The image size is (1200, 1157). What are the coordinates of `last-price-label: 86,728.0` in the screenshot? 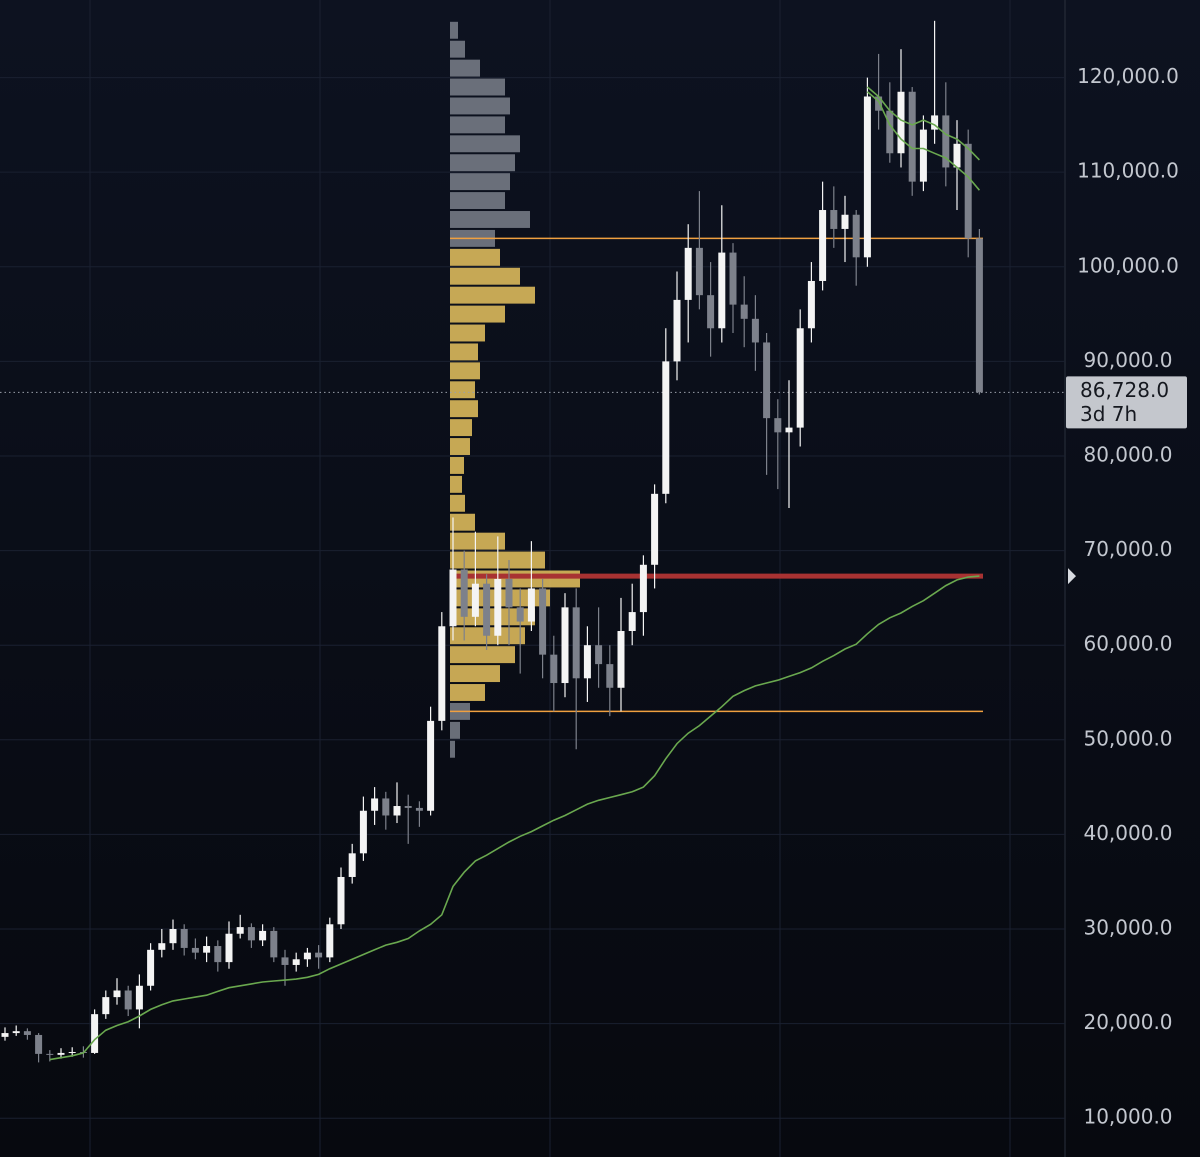 It's located at (1124, 390).